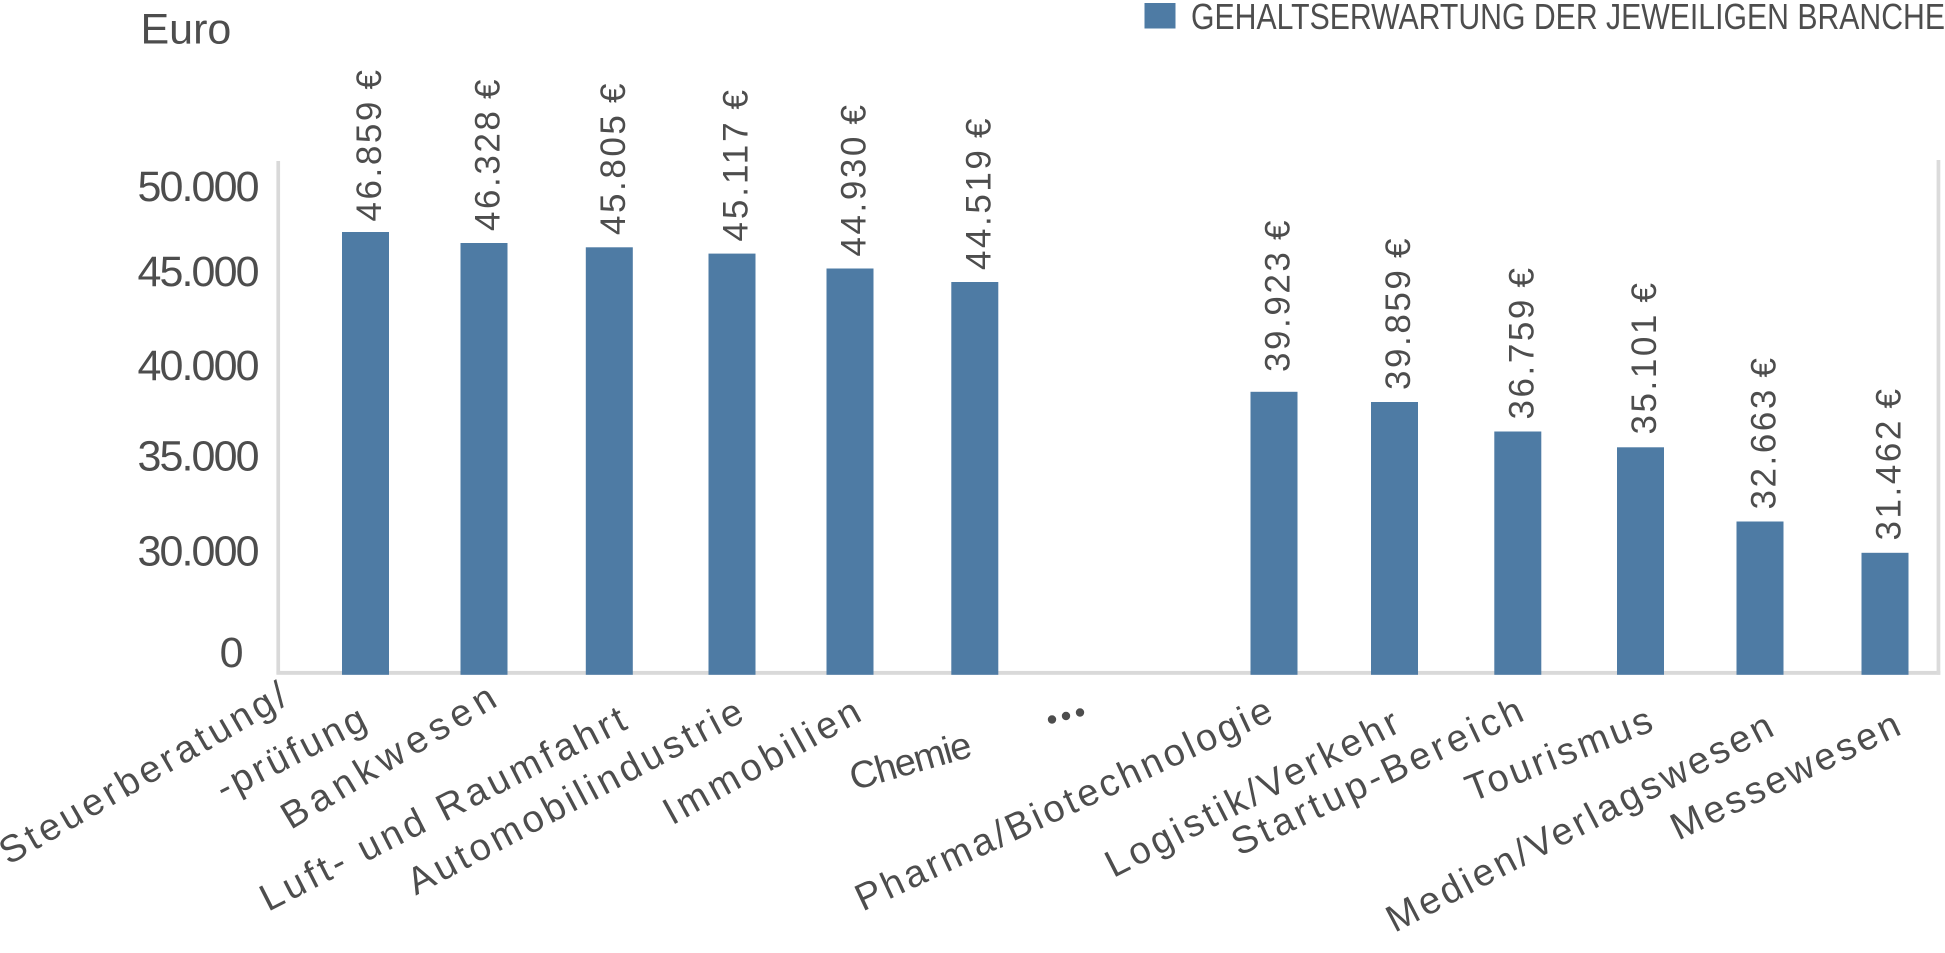  Describe the element at coordinates (1568, 18) in the screenshot. I see `svg-text:GEHALTSERWARTUNG DER JEWEILIGE: GEHALTSERWARTUNG DER JEWEILIGEN BRANCHE` at that location.